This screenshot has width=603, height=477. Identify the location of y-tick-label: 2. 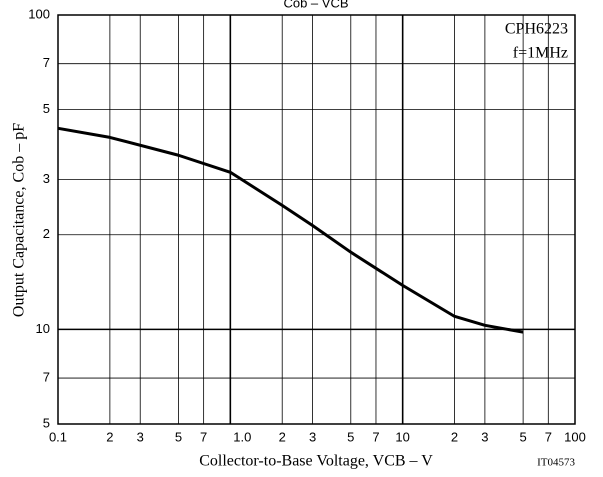
(46, 233).